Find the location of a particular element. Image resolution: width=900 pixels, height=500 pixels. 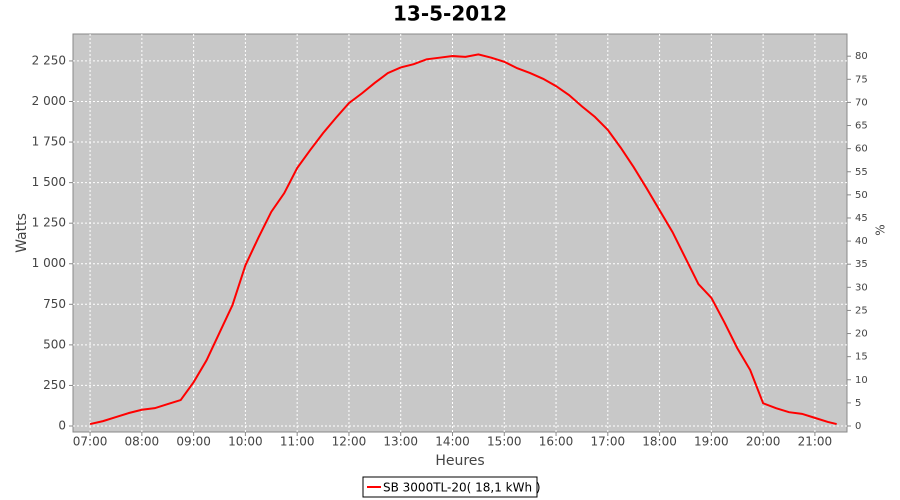

y2-tick-label: 60 is located at coordinates (861, 149).